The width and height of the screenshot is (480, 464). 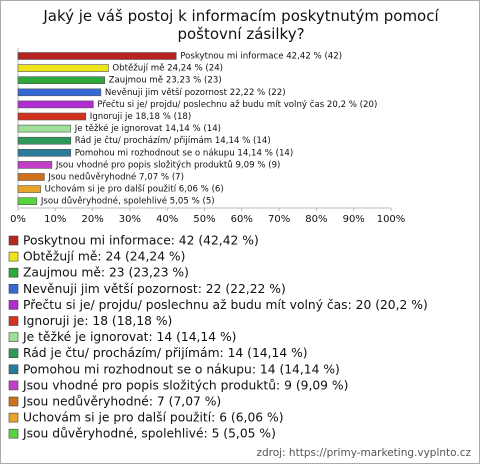 What do you see at coordinates (167, 68) in the screenshot?
I see `bar-label: Obtěžují mě 24,24 % (24)` at bounding box center [167, 68].